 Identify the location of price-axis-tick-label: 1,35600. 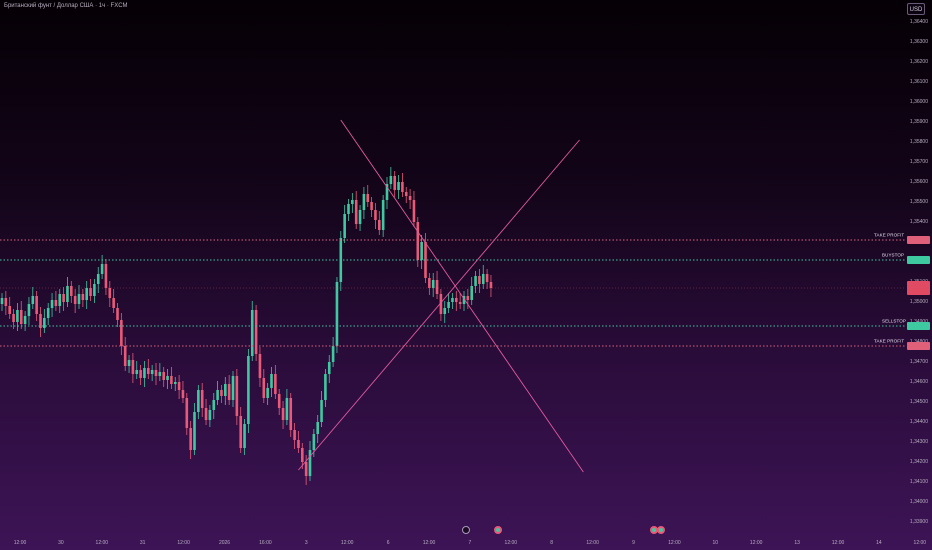
(918, 182).